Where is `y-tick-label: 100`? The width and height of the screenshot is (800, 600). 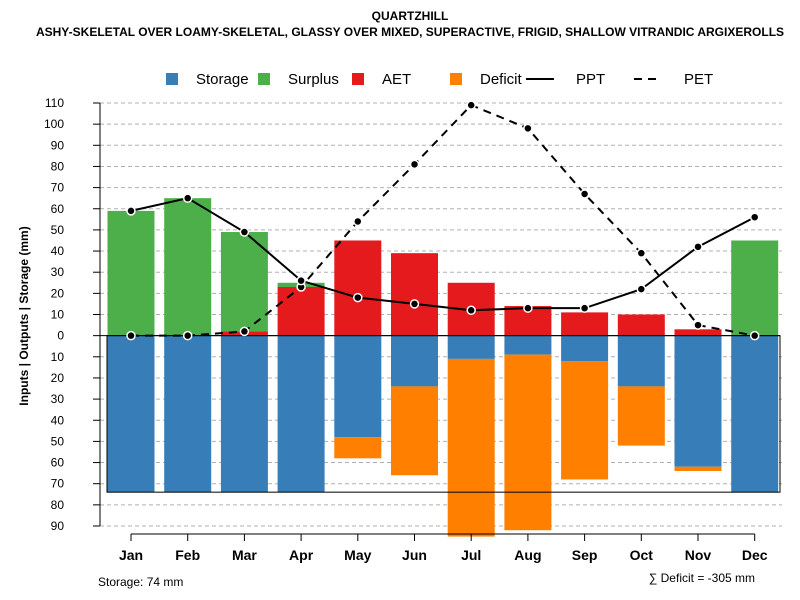 y-tick-label: 100 is located at coordinates (54, 124).